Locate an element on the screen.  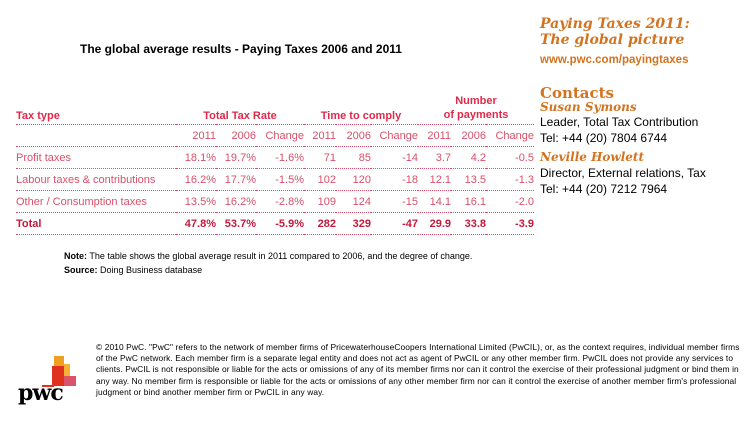
cell: -18 is located at coordinates (394, 179).